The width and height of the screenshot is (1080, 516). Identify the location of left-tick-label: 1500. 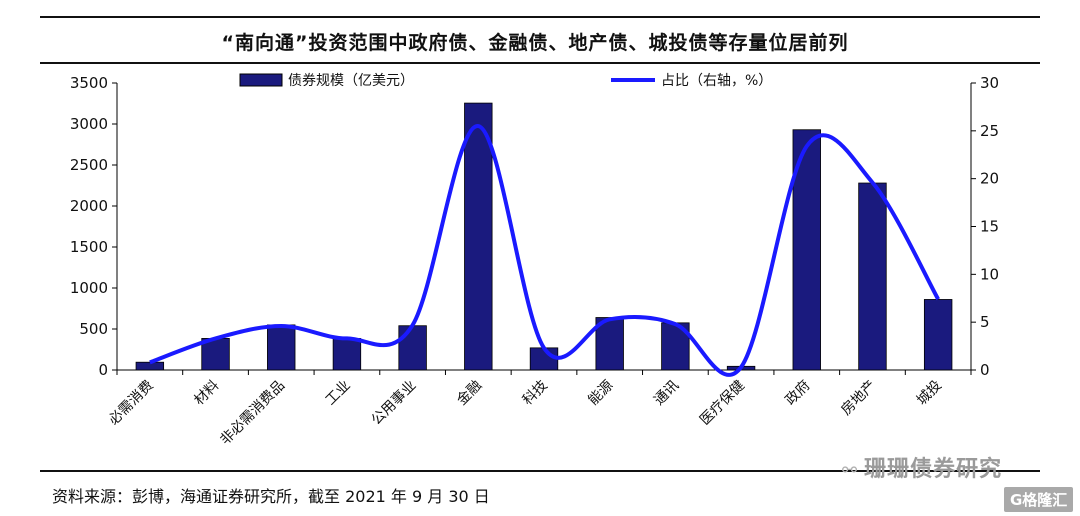
(89, 247).